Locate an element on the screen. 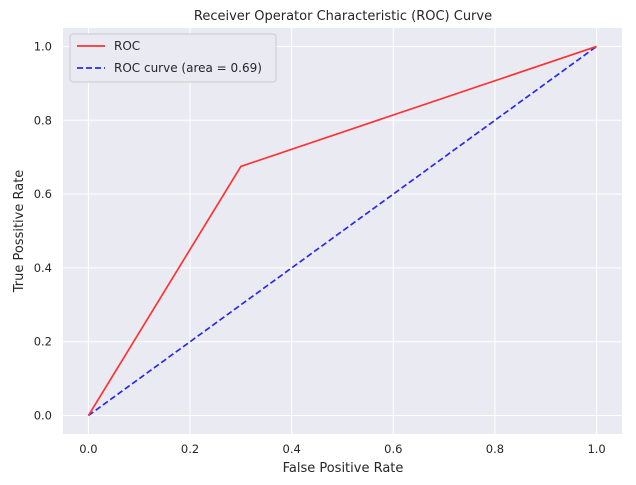  x-tick-label: 0.8 is located at coordinates (495, 449).